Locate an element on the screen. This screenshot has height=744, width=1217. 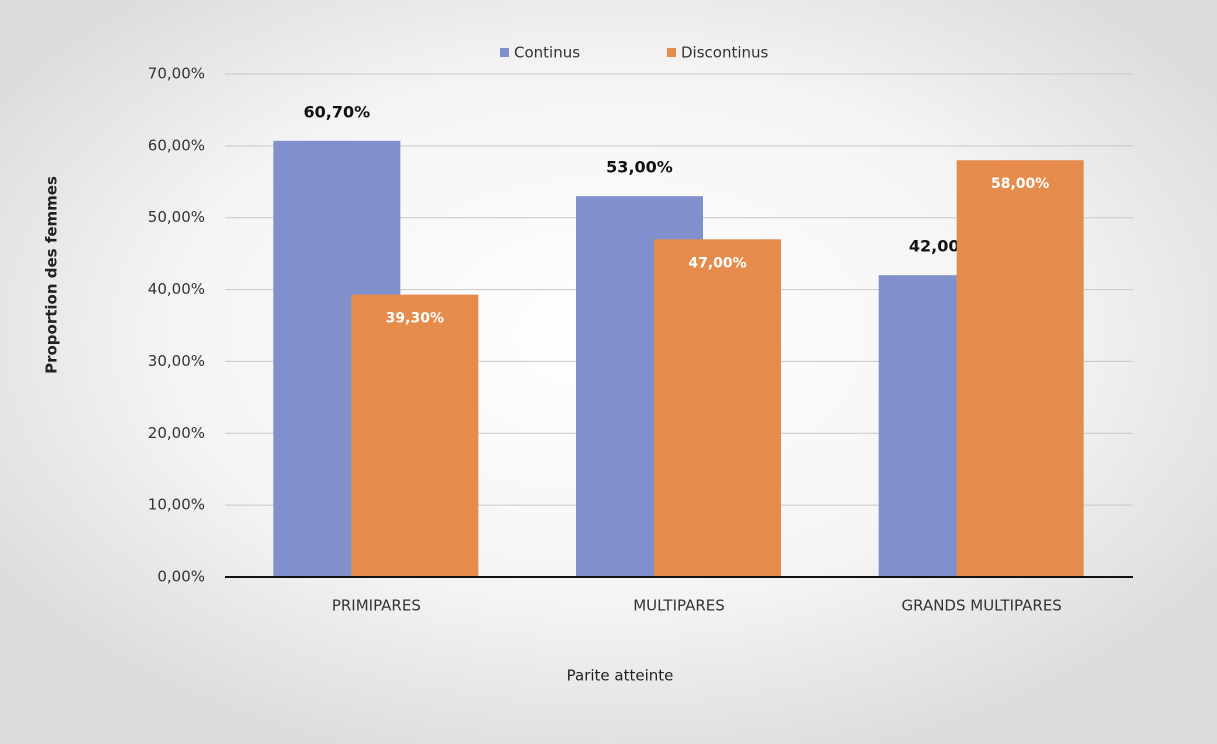
data-label: 58,00% is located at coordinates (1020, 184).